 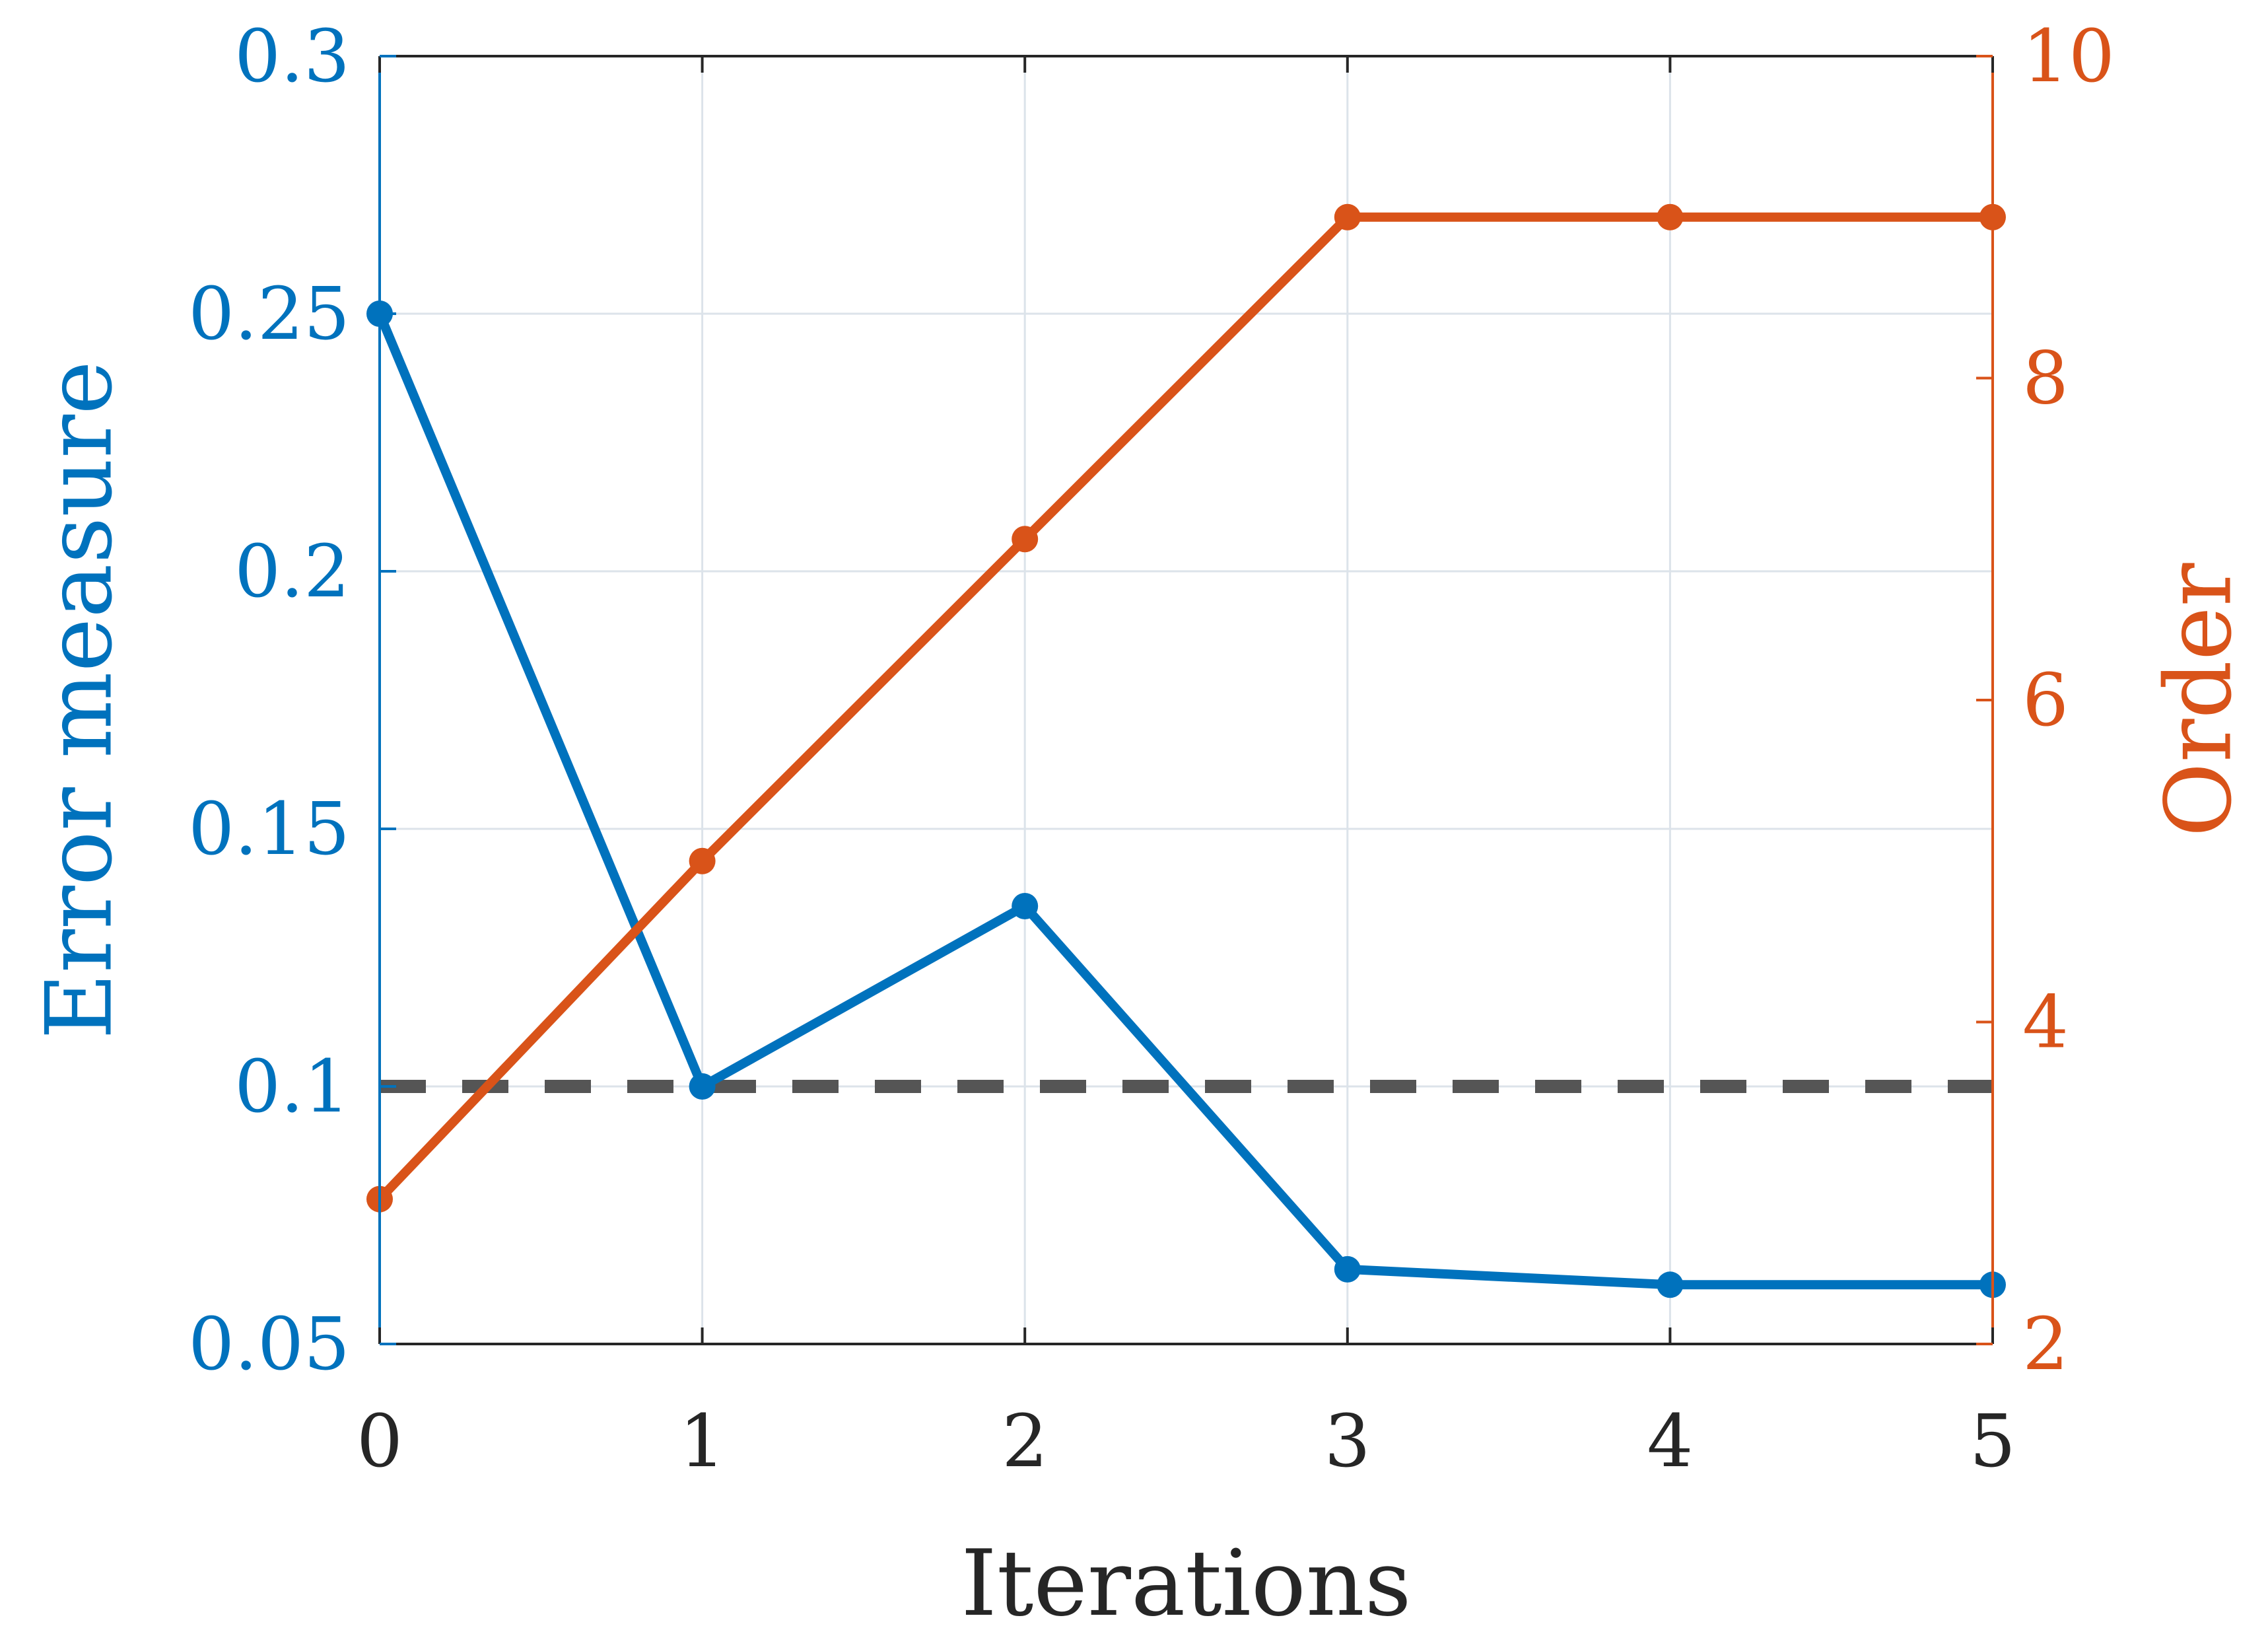 What do you see at coordinates (269, 1344) in the screenshot?
I see `left-y-tick-label: 0.05` at bounding box center [269, 1344].